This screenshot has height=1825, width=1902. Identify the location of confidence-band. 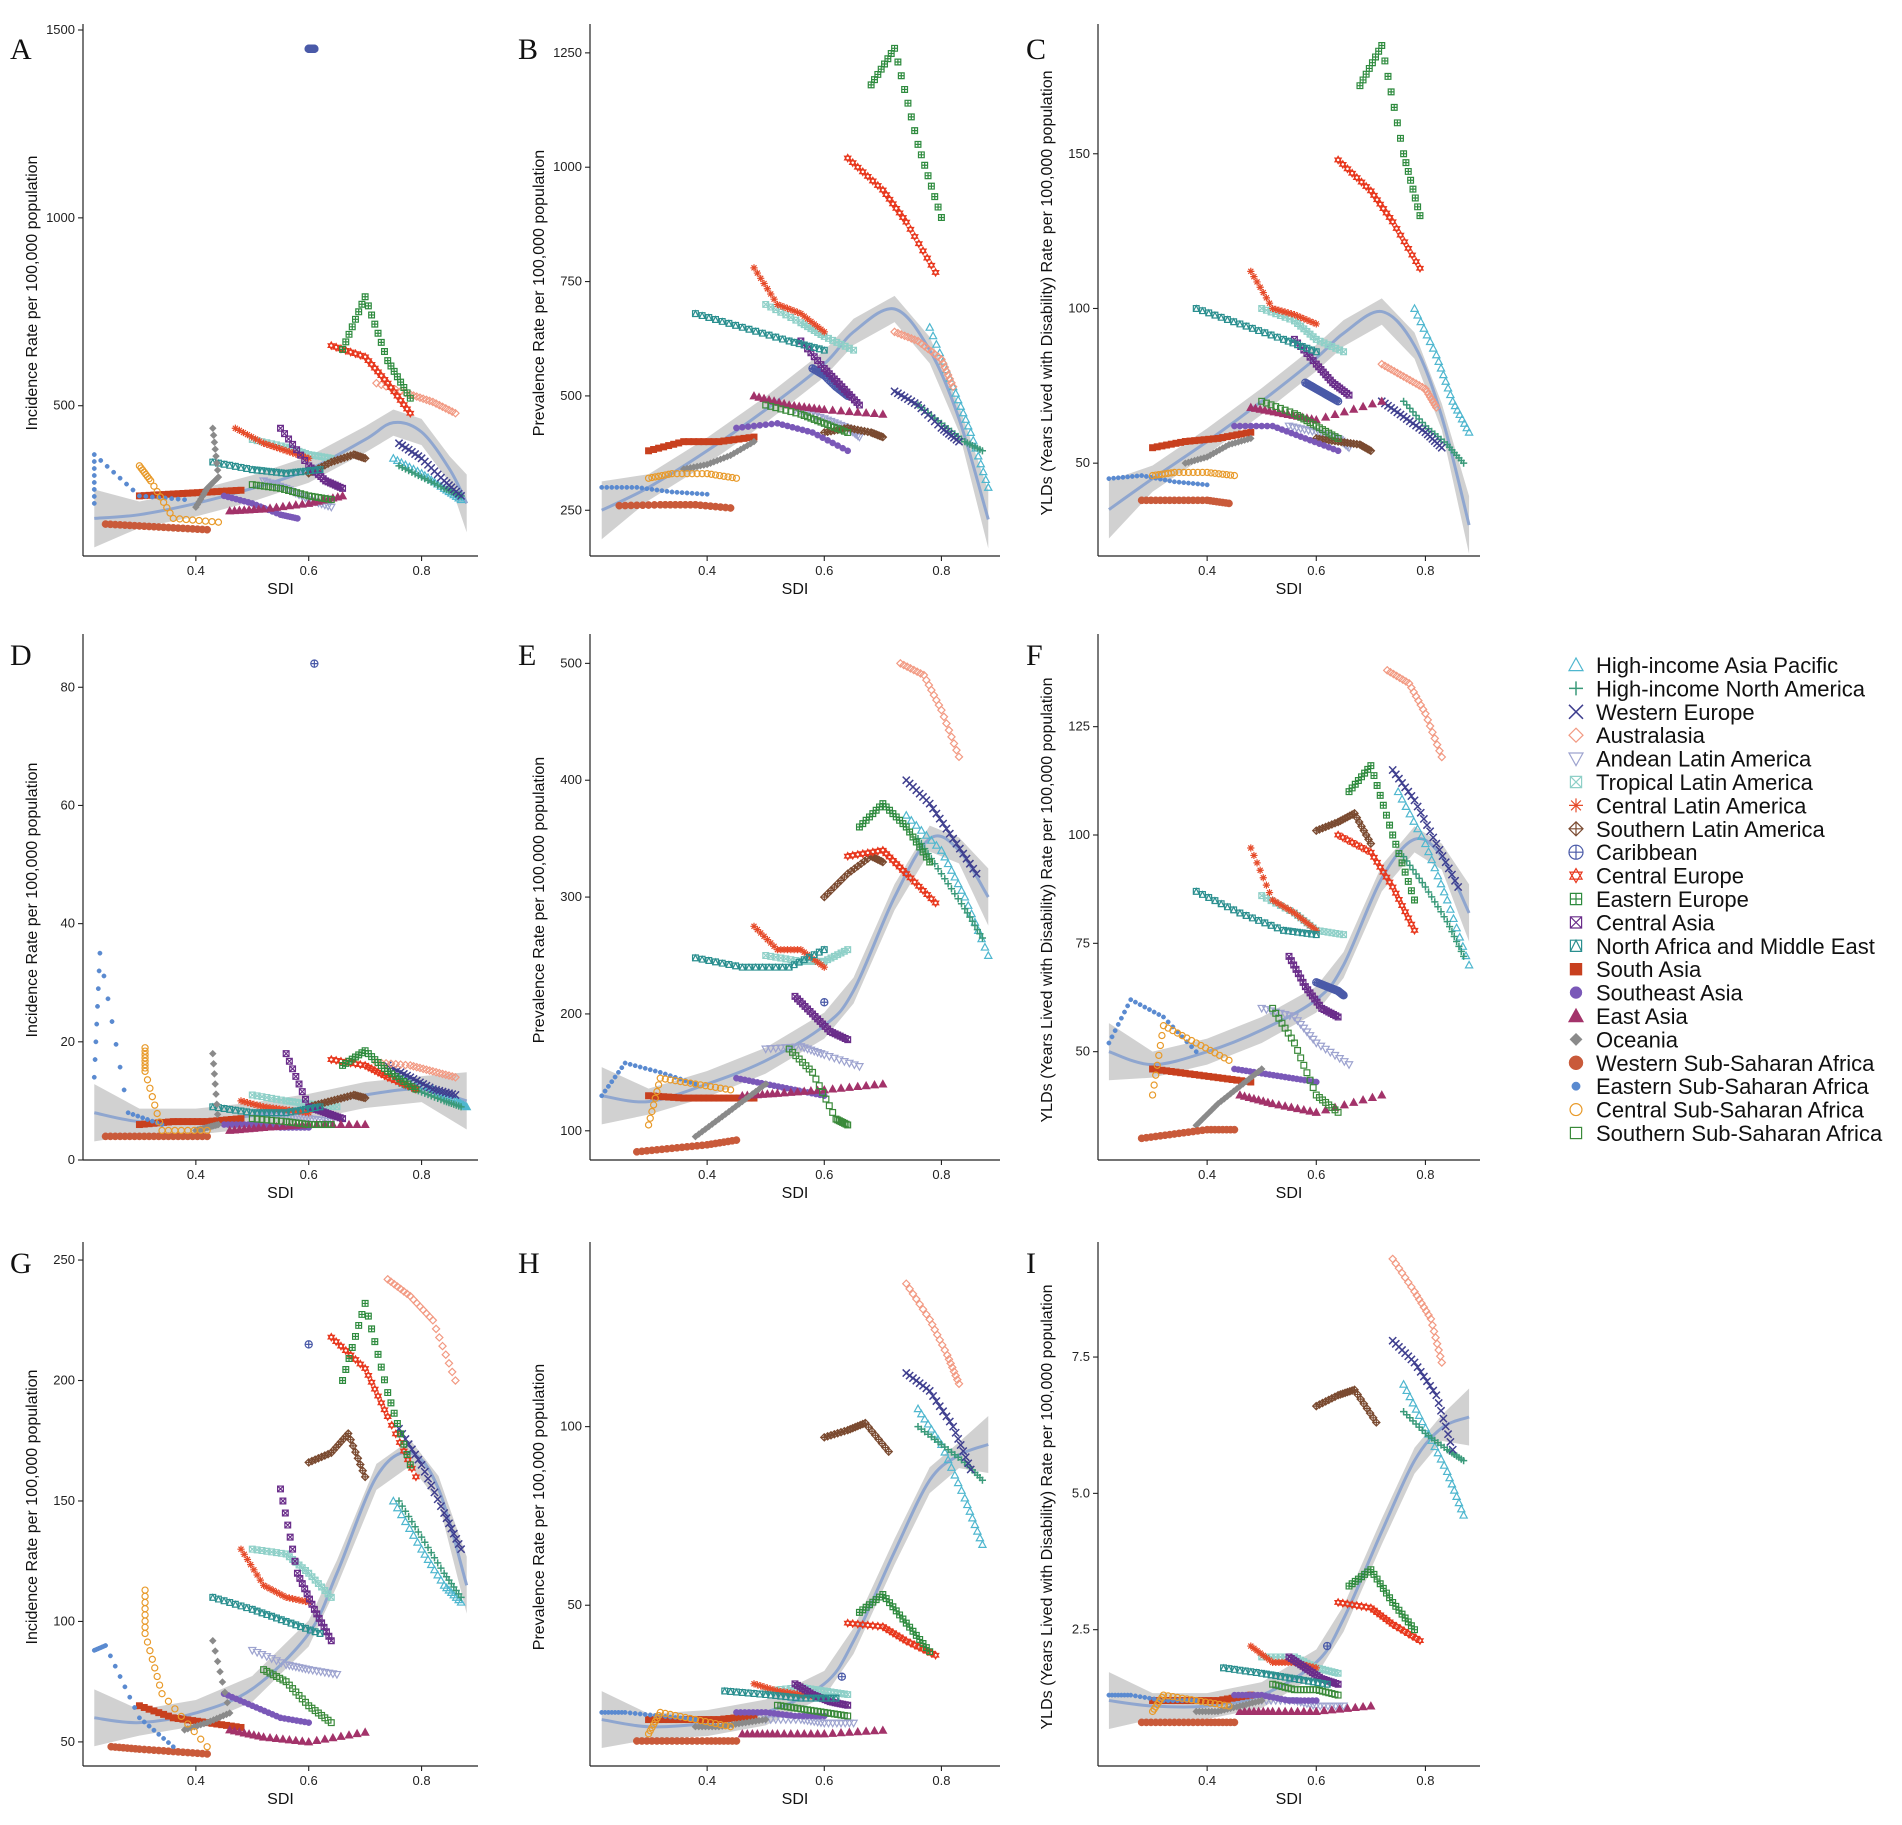
(795, 422).